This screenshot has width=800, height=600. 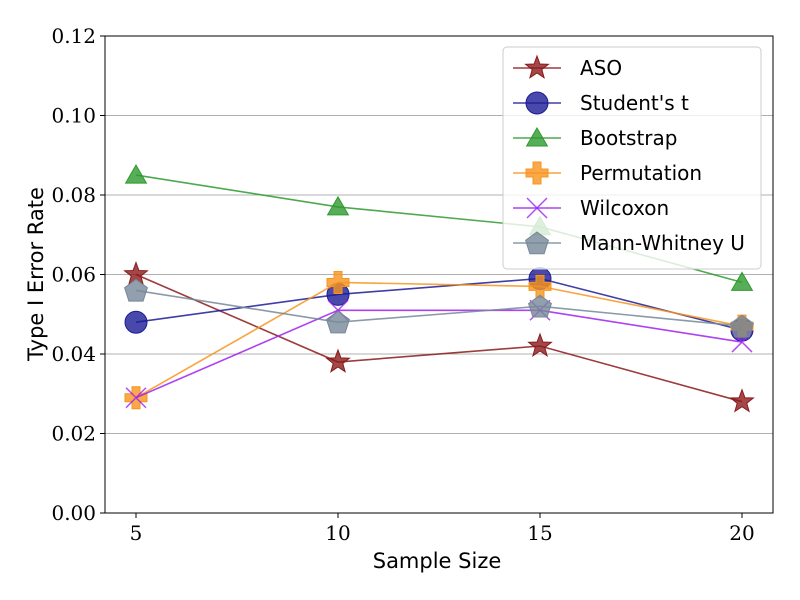 I want to click on legend-box, so click(x=632, y=158).